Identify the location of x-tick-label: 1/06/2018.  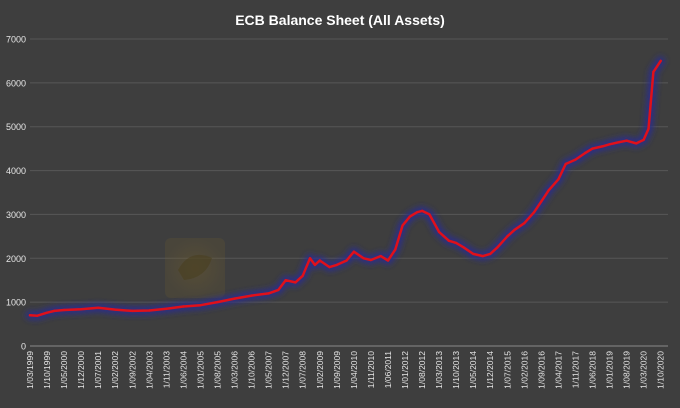
(593, 370).